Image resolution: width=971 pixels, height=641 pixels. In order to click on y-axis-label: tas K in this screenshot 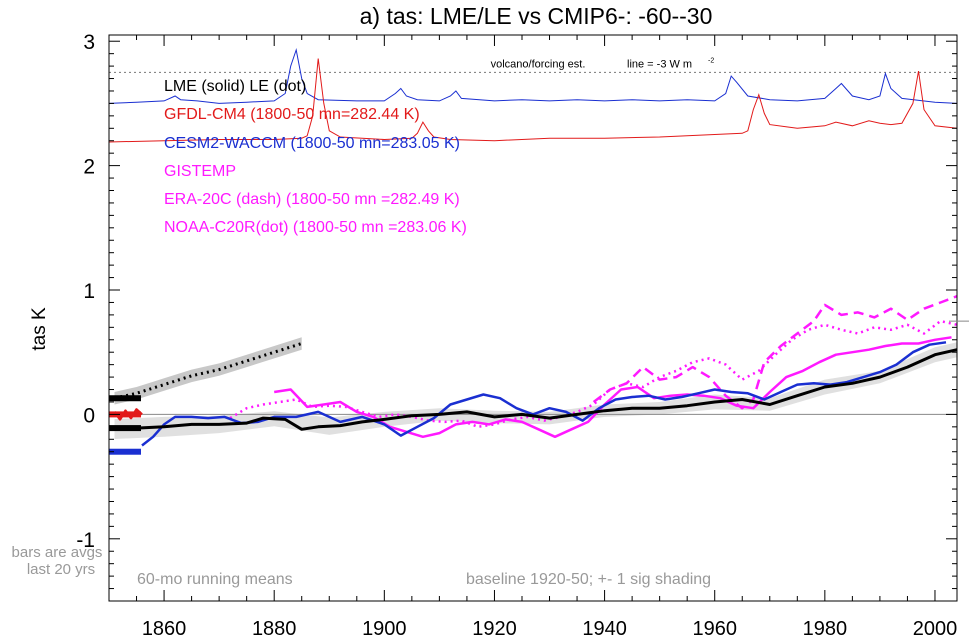, I will do `click(39, 329)`.